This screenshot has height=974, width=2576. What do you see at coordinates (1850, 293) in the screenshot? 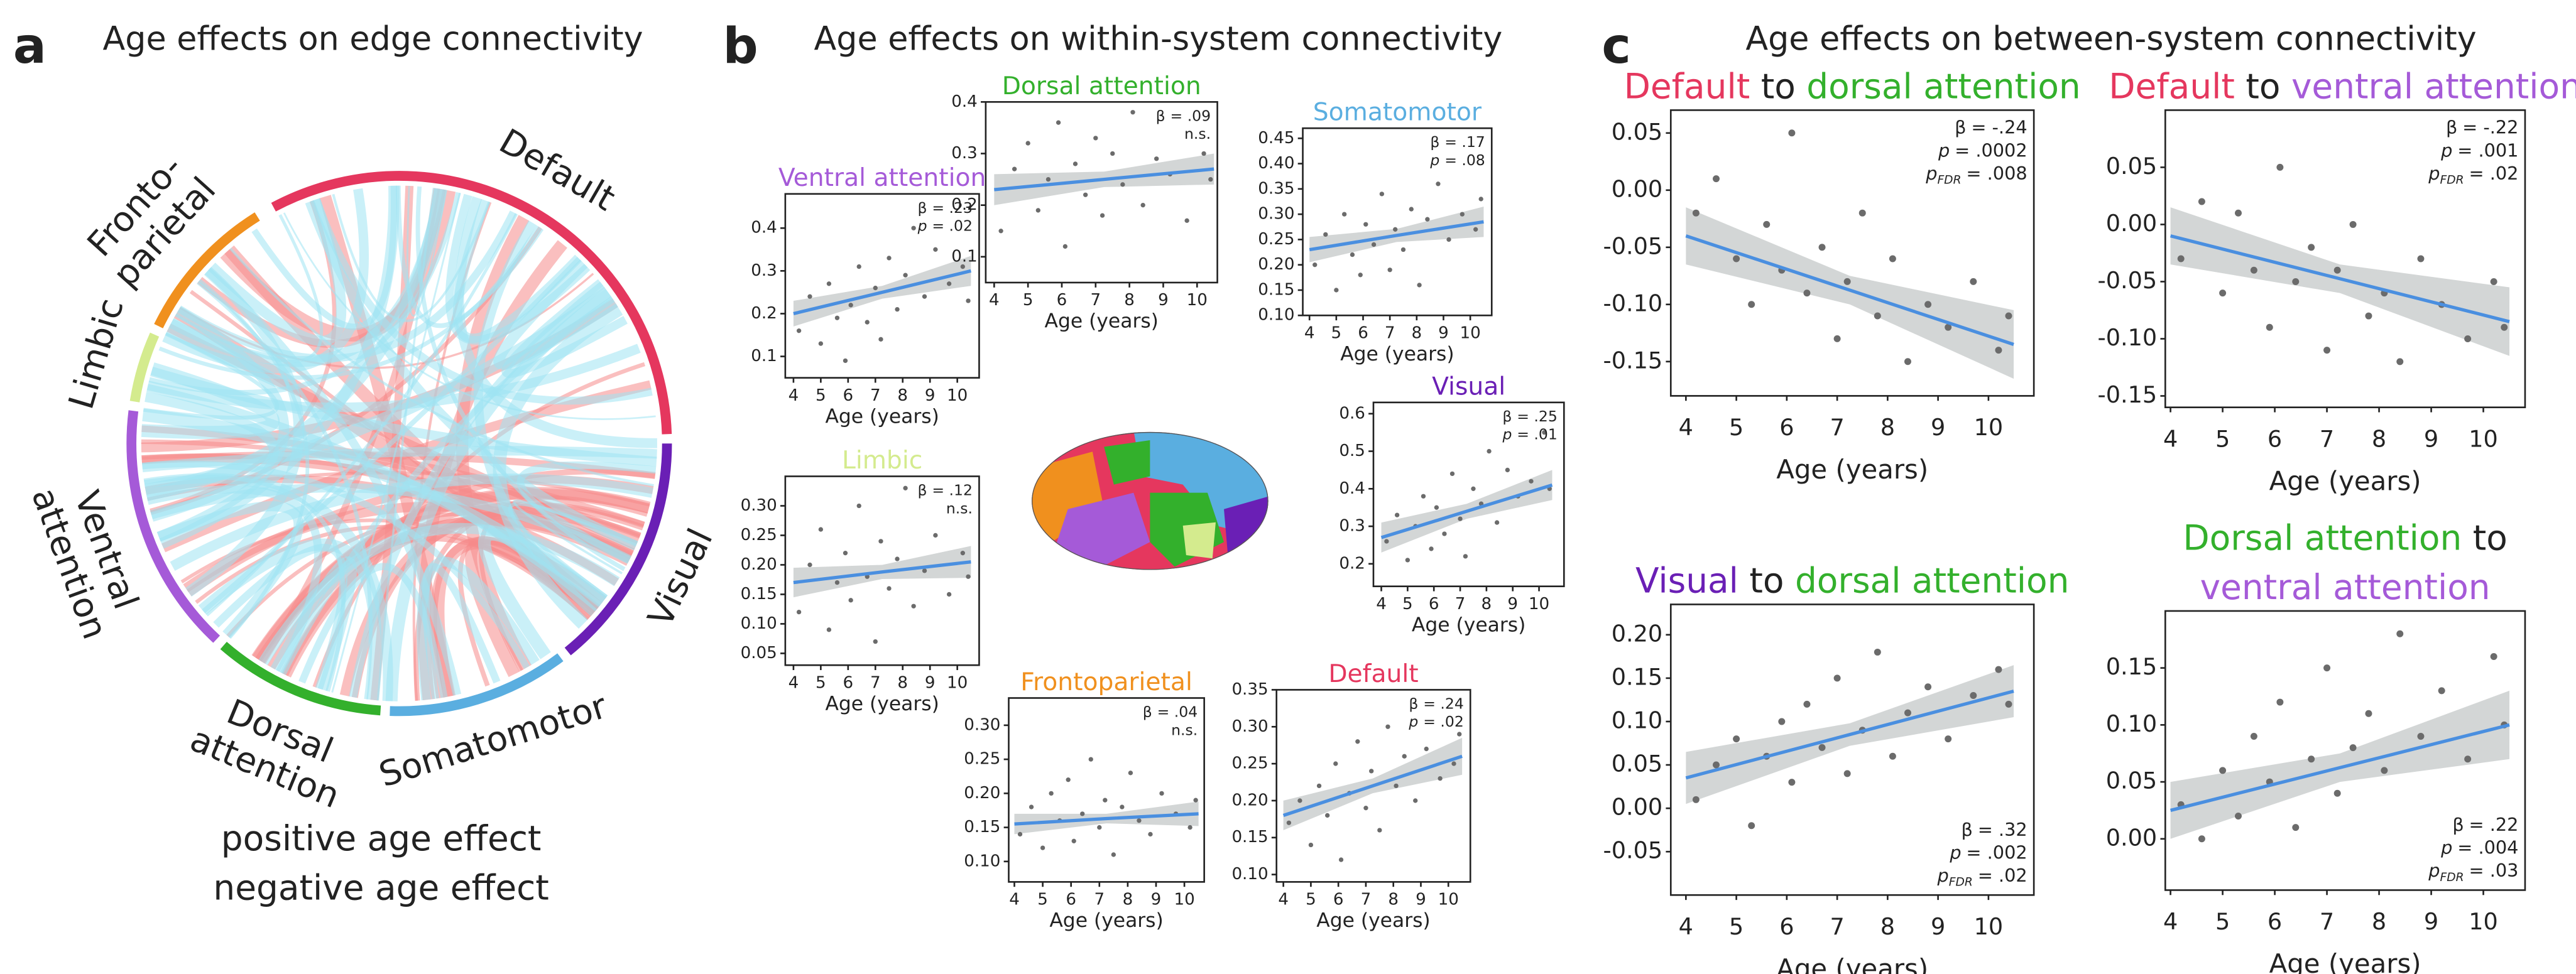
I see `confidence-band` at bounding box center [1850, 293].